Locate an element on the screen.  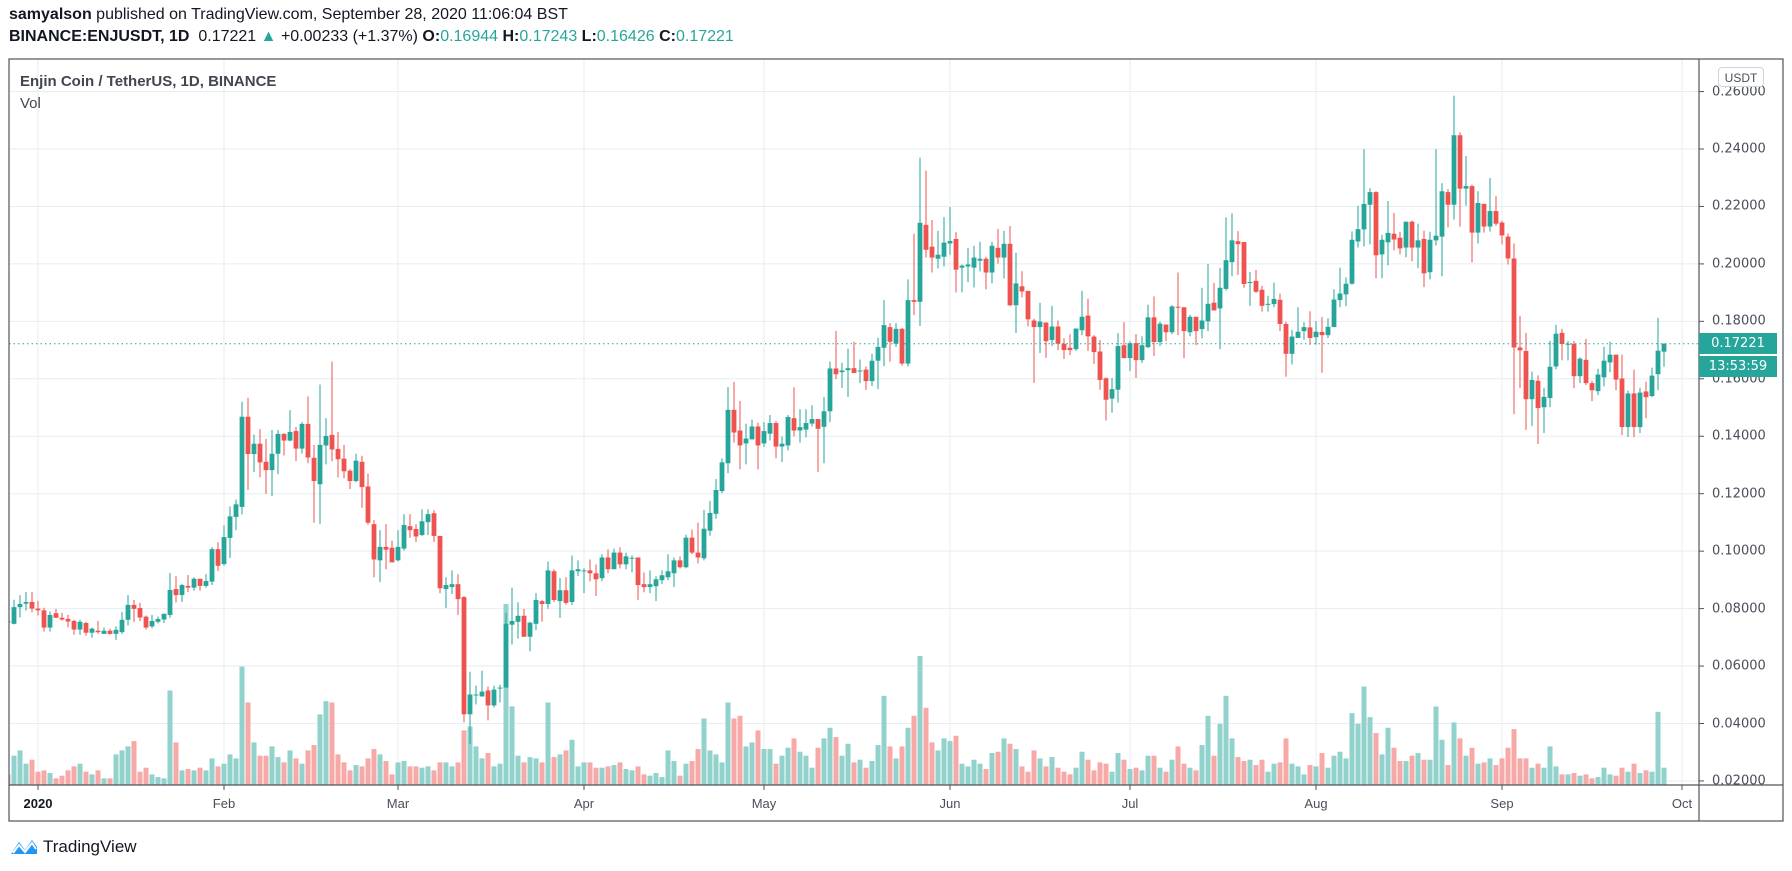
currency-button: USDT is located at coordinates (1741, 77).